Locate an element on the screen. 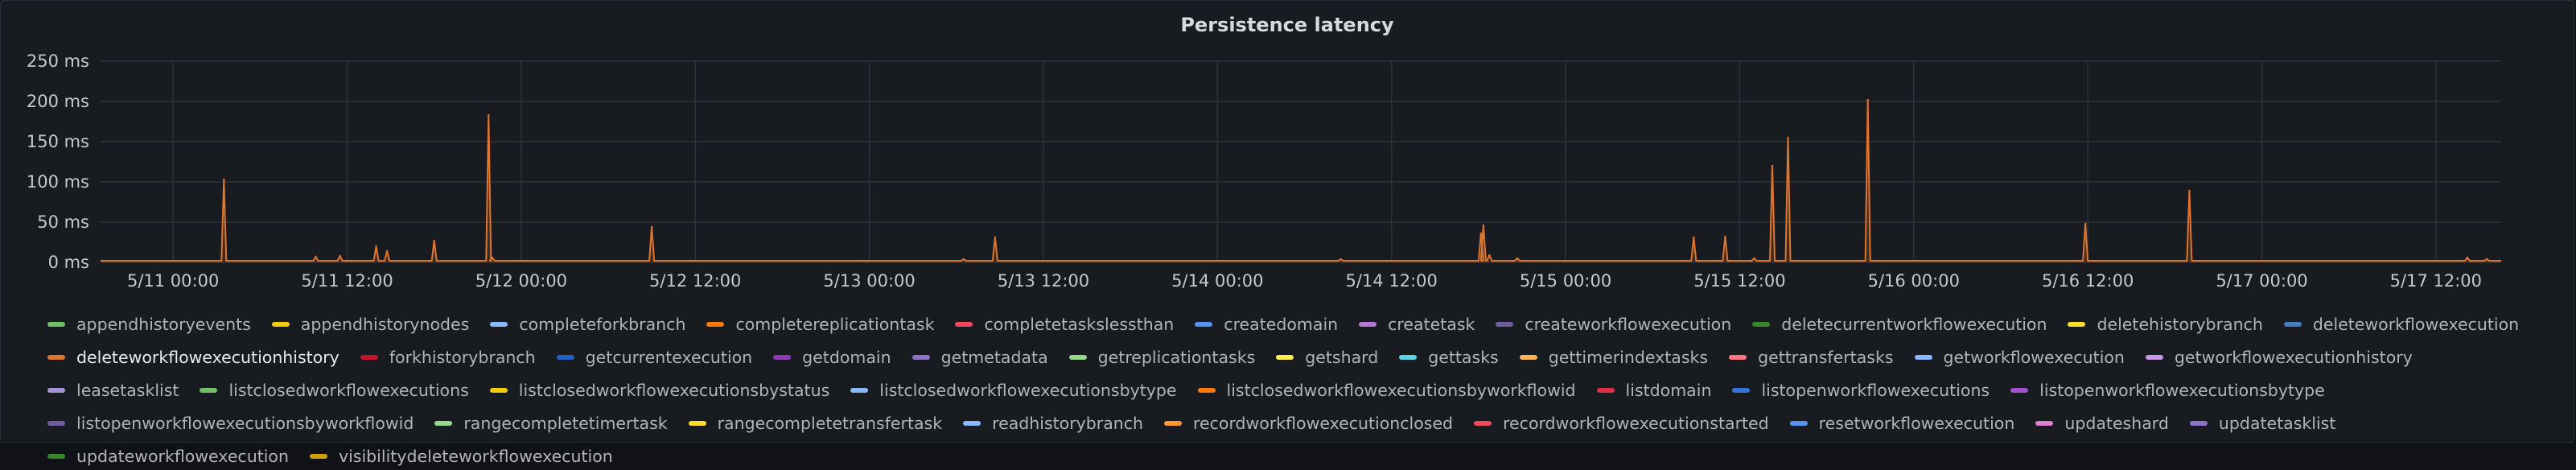 The width and height of the screenshot is (2576, 470). legend-item: listopenworkflowexecutions is located at coordinates (1861, 390).